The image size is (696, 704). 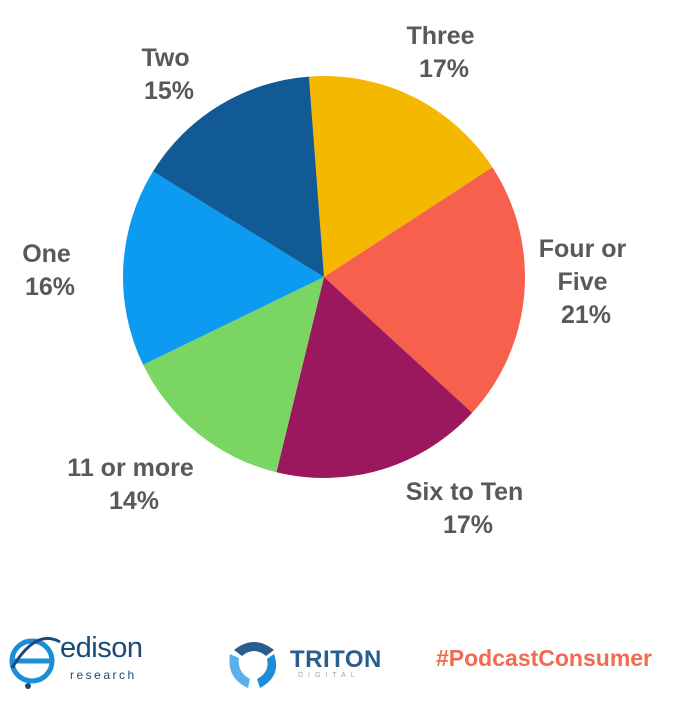 I want to click on triton-wordmark: TRITON, so click(x=336, y=659).